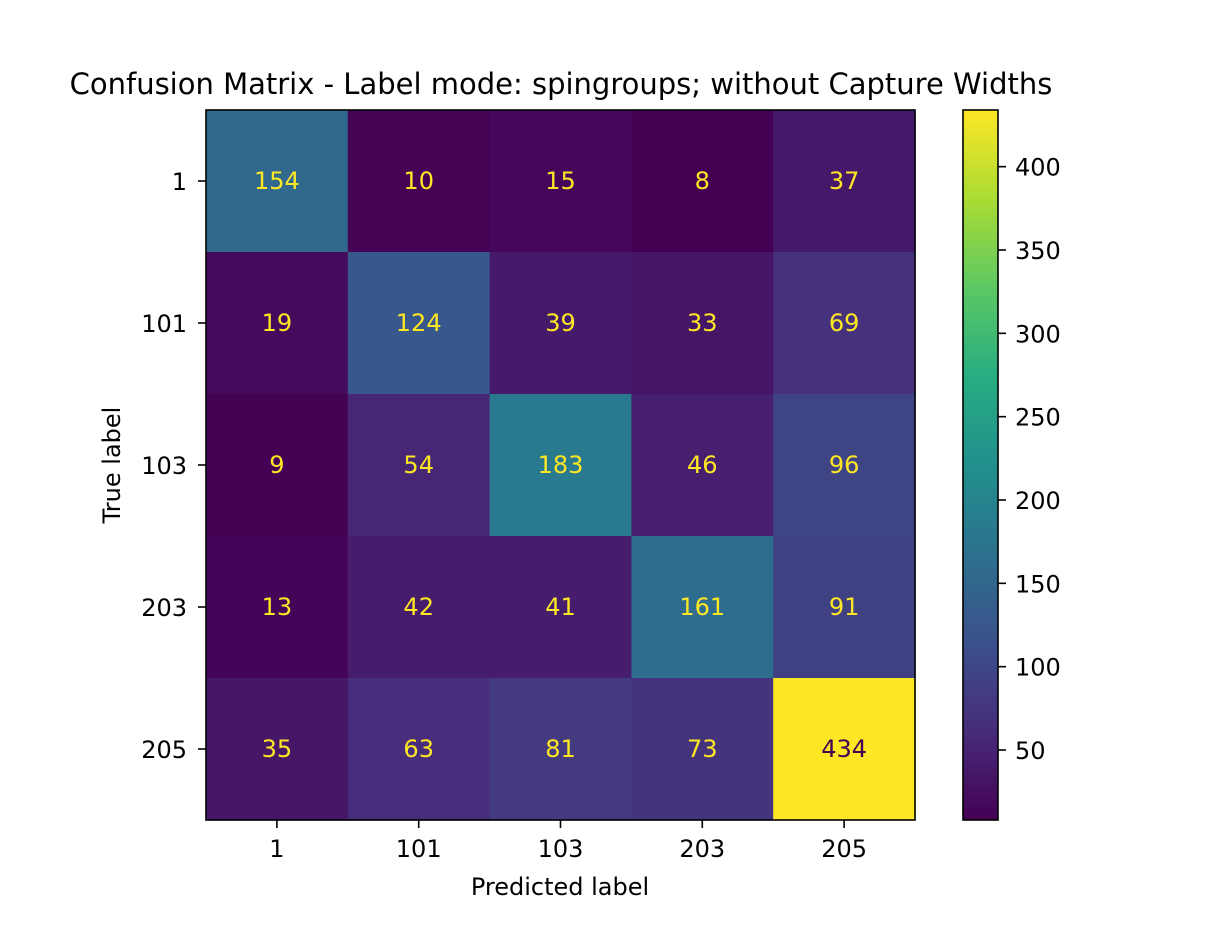 Image resolution: width=1229 pixels, height=926 pixels. I want to click on matrix-cell-r4-c3, so click(702, 749).